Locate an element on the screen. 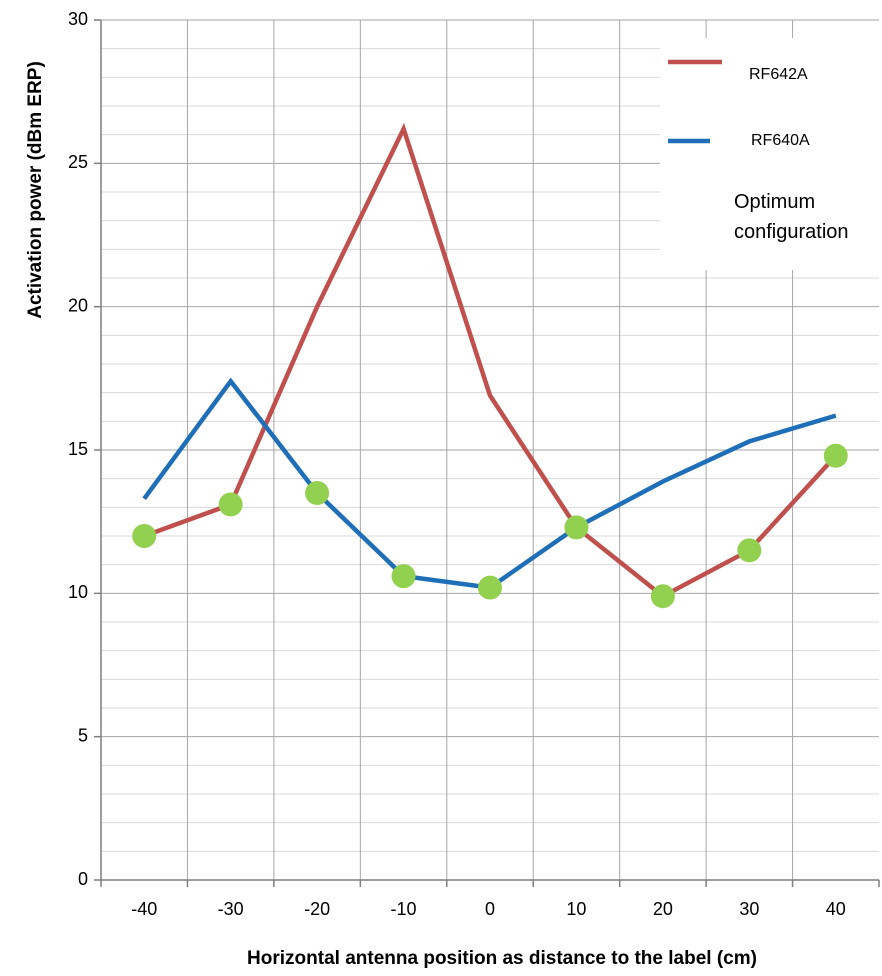 The height and width of the screenshot is (976, 882). y-tick-label: 0 is located at coordinates (83, 879).